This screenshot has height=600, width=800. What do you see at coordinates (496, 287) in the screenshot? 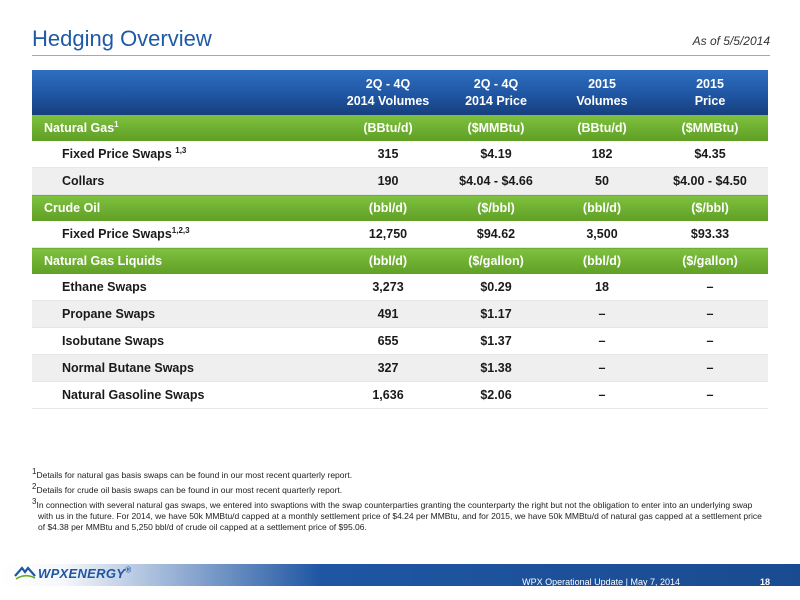
I see `cell: $0.29` at bounding box center [496, 287].